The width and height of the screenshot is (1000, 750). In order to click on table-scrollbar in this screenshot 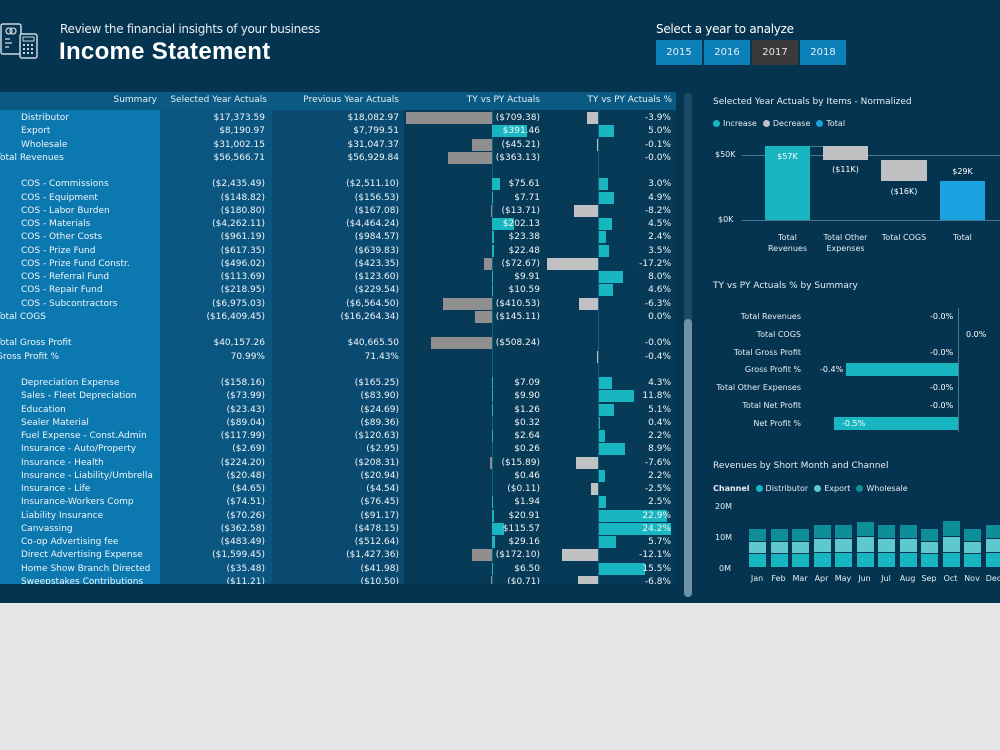, I will do `click(688, 345)`.